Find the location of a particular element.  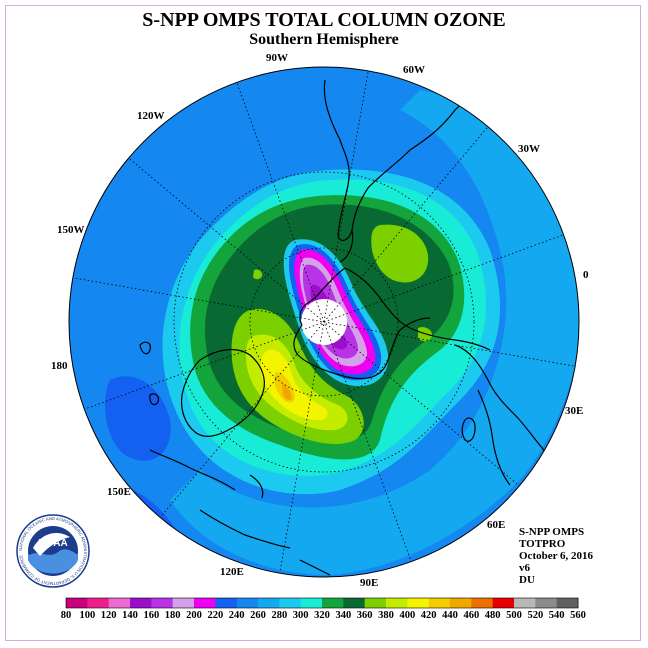

lon-label-0: 0 is located at coordinates (586, 275).